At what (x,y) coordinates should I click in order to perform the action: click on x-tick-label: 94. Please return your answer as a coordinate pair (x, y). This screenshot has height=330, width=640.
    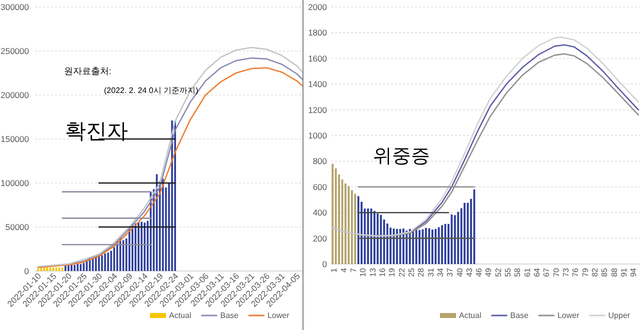
    Looking at the image, I should click on (633, 272).